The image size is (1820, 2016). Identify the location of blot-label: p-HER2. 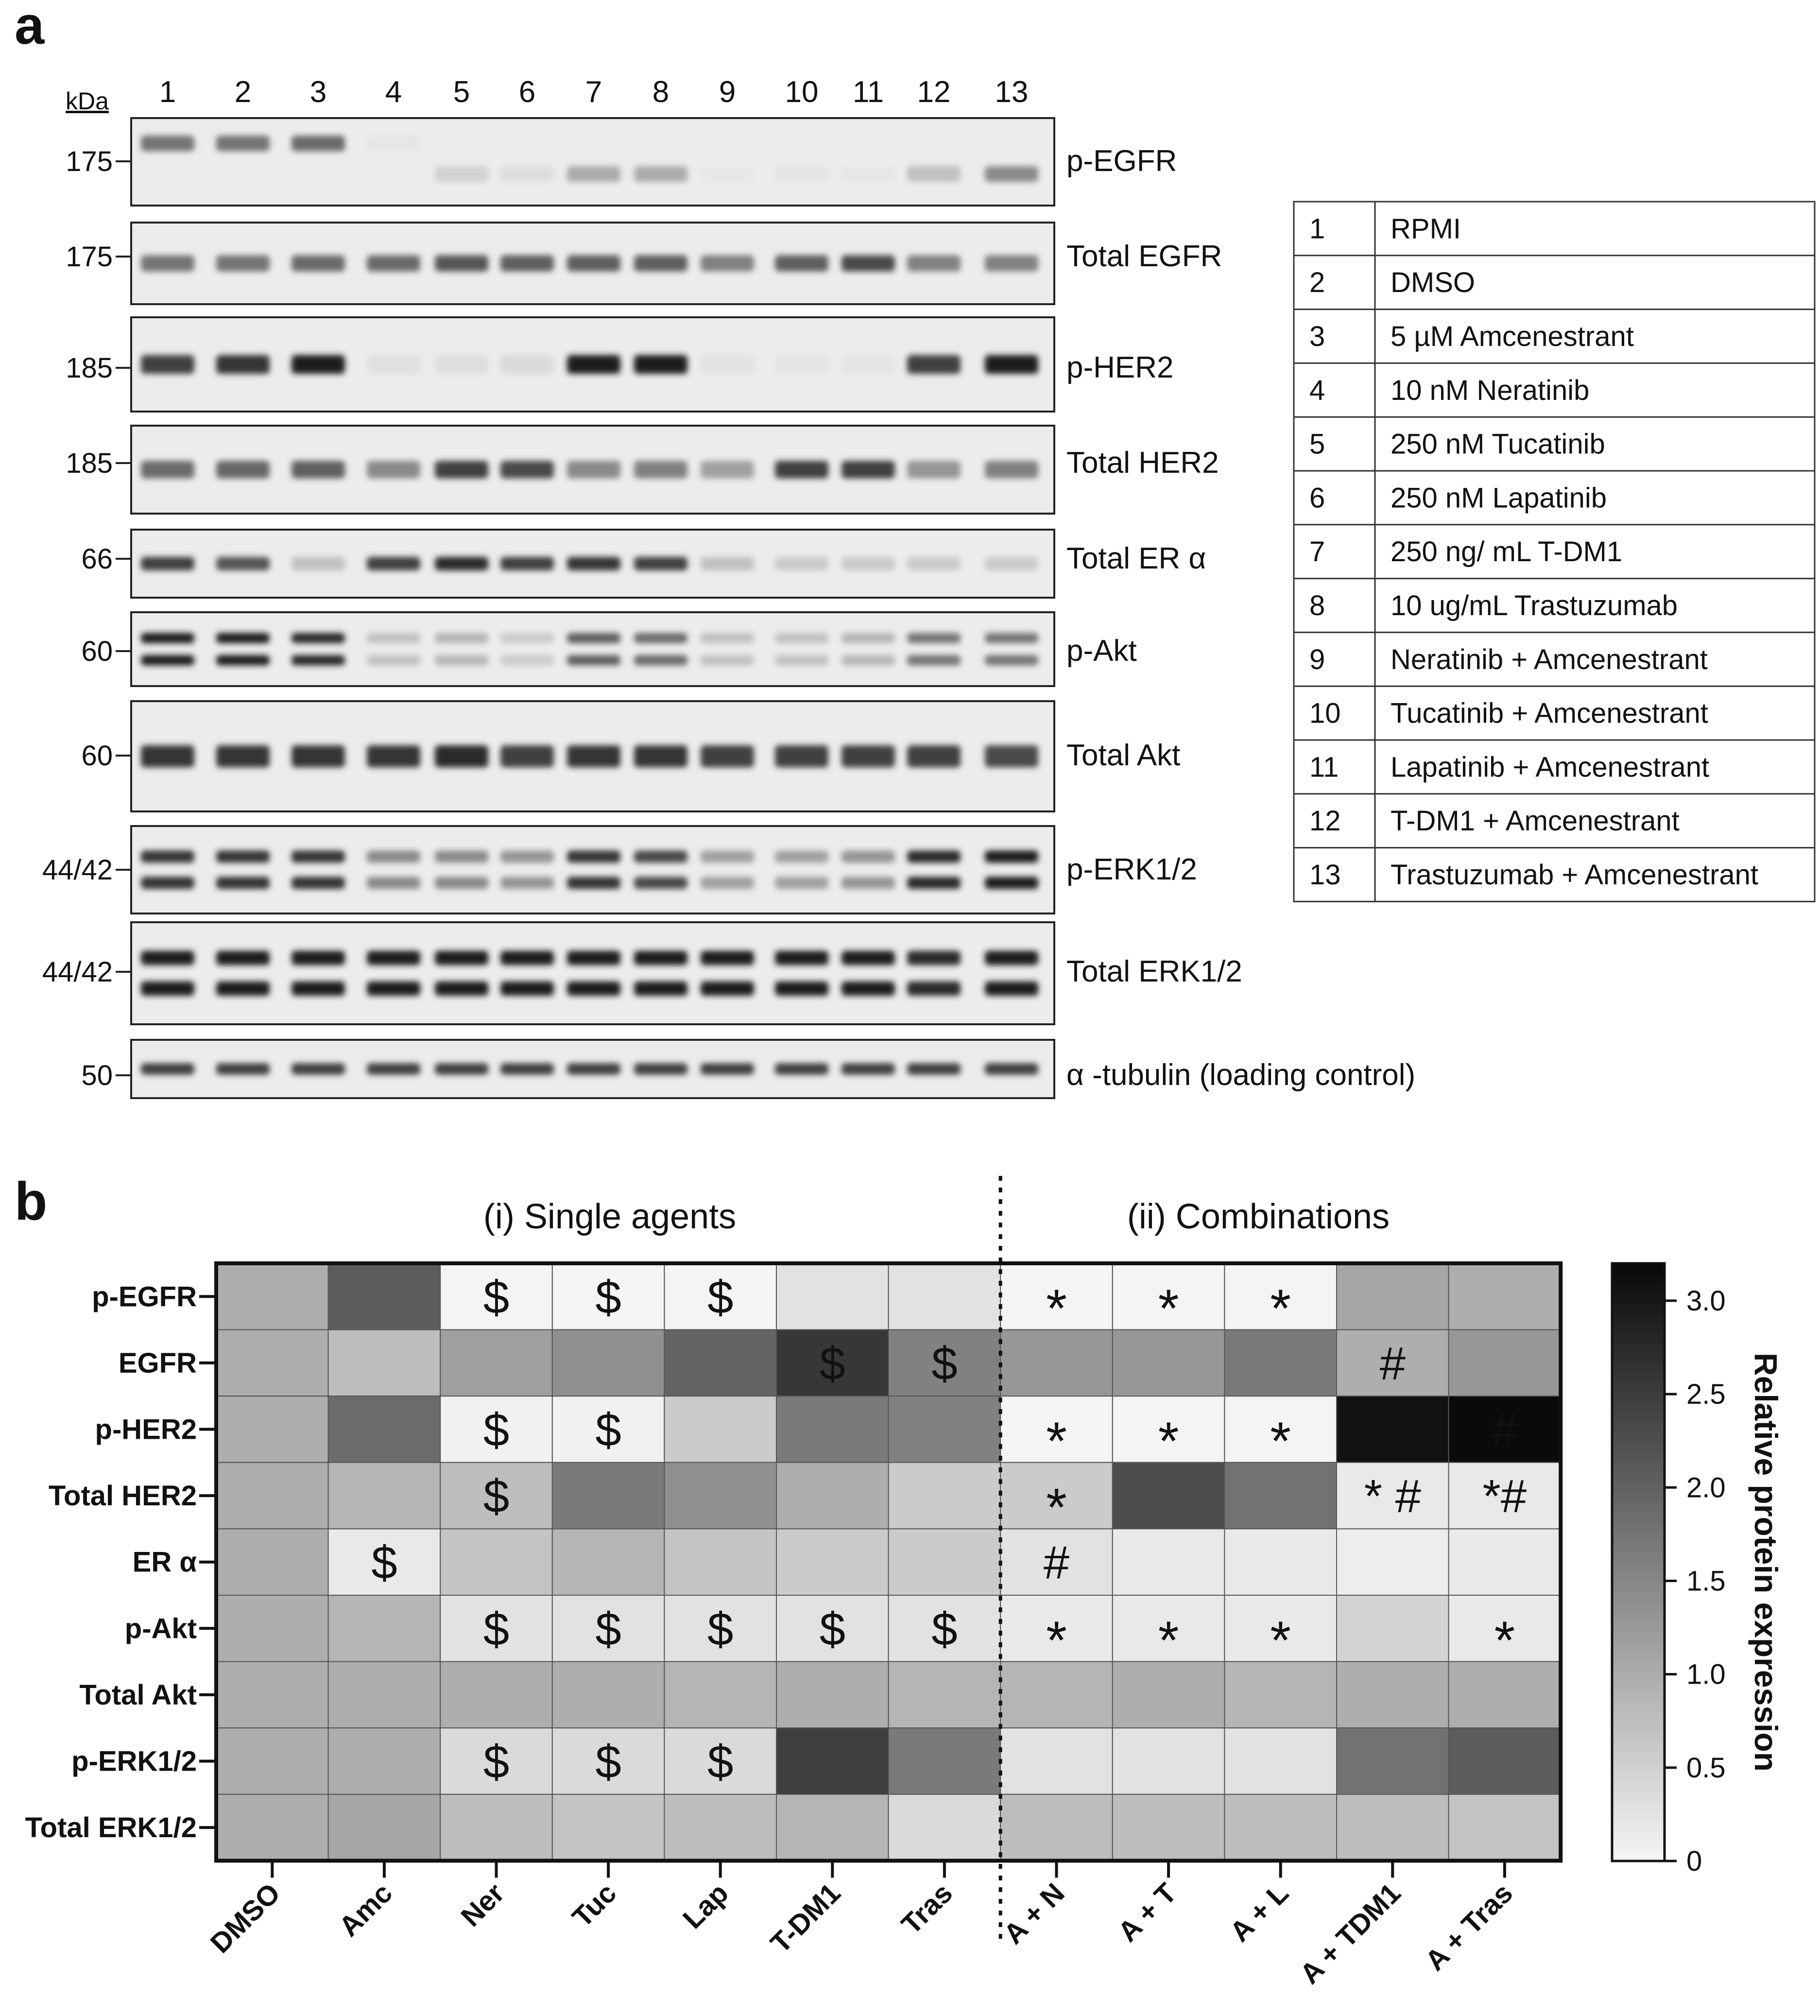
(1120, 367).